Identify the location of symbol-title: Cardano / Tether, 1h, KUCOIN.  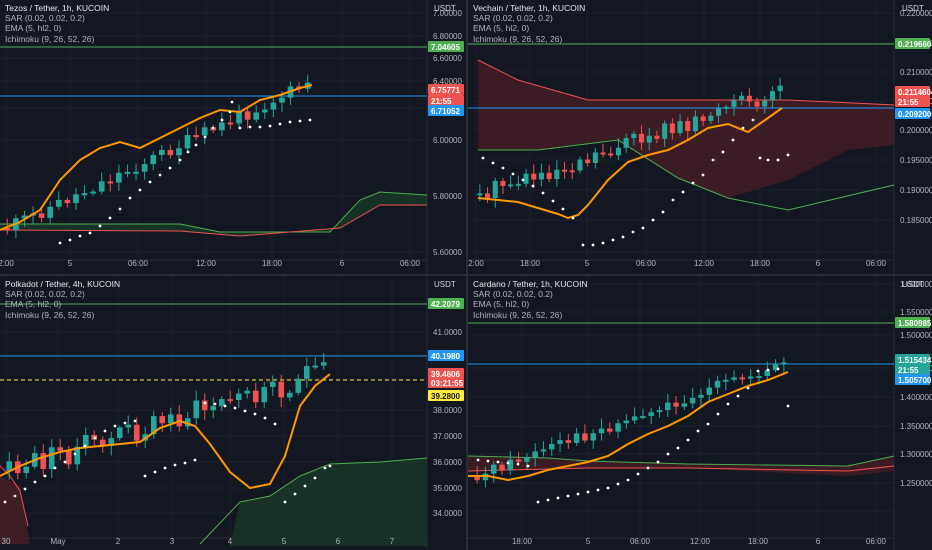
(530, 284).